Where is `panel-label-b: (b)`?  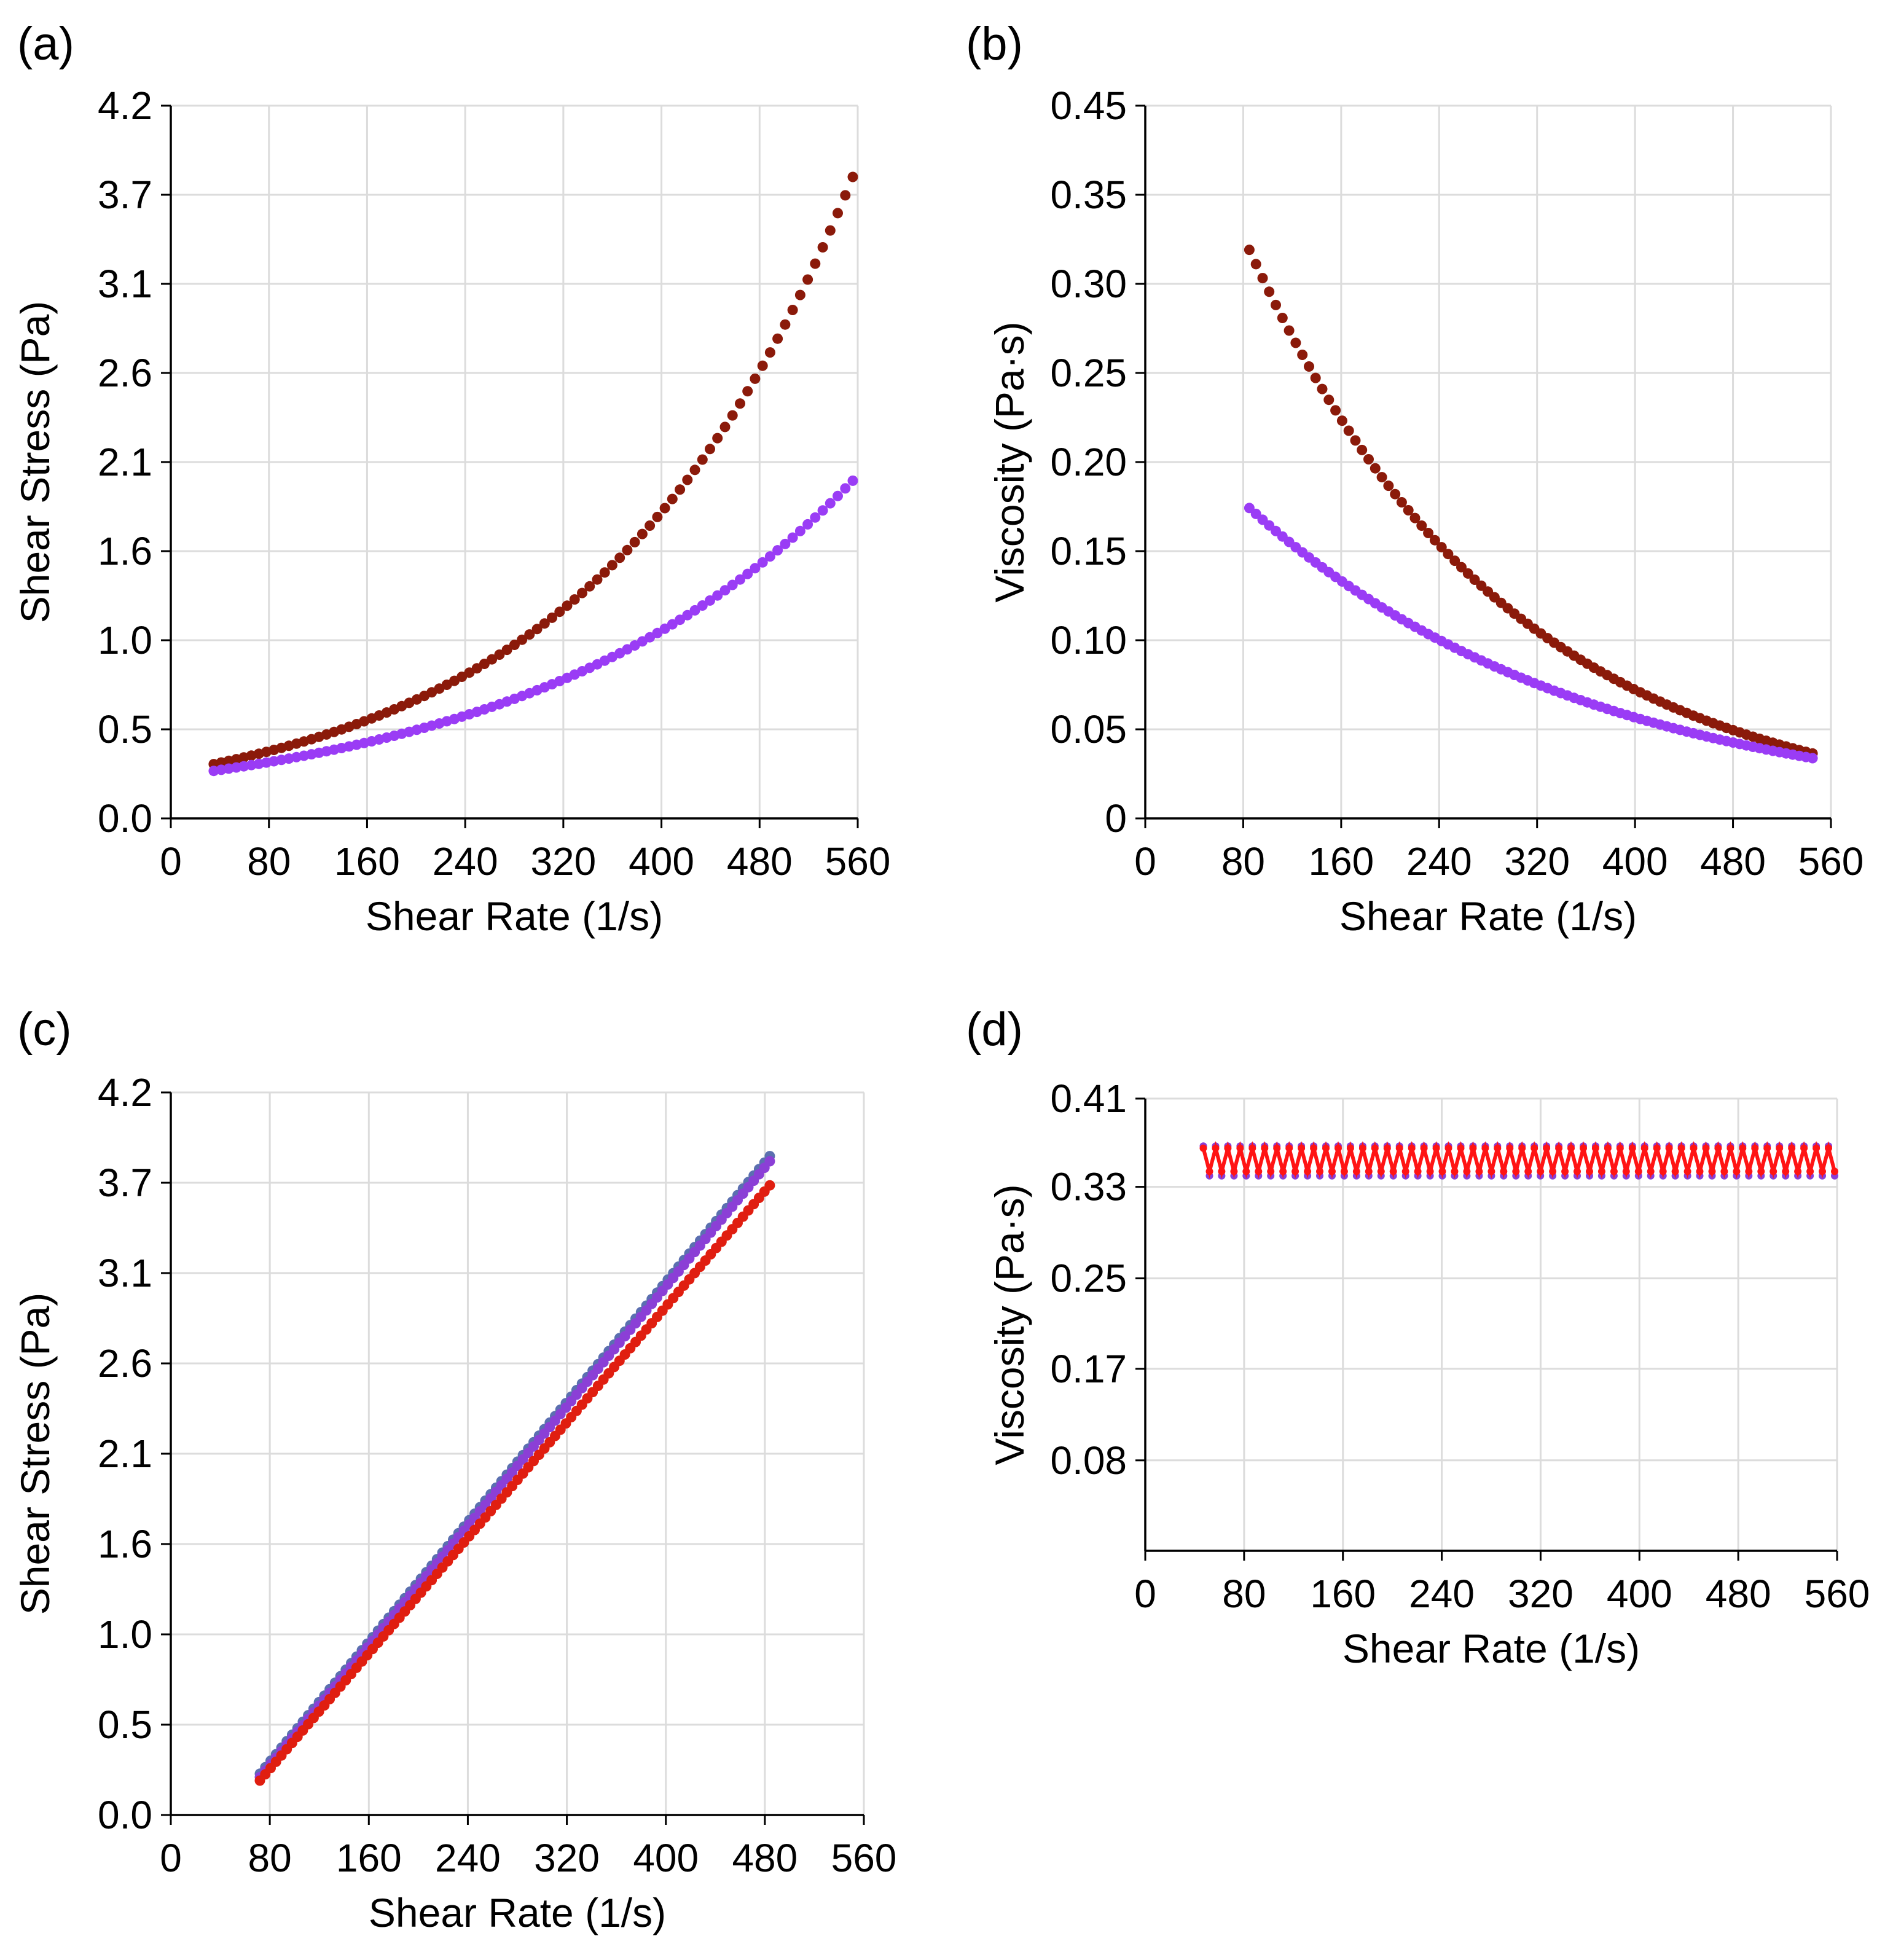 panel-label-b: (b) is located at coordinates (994, 44).